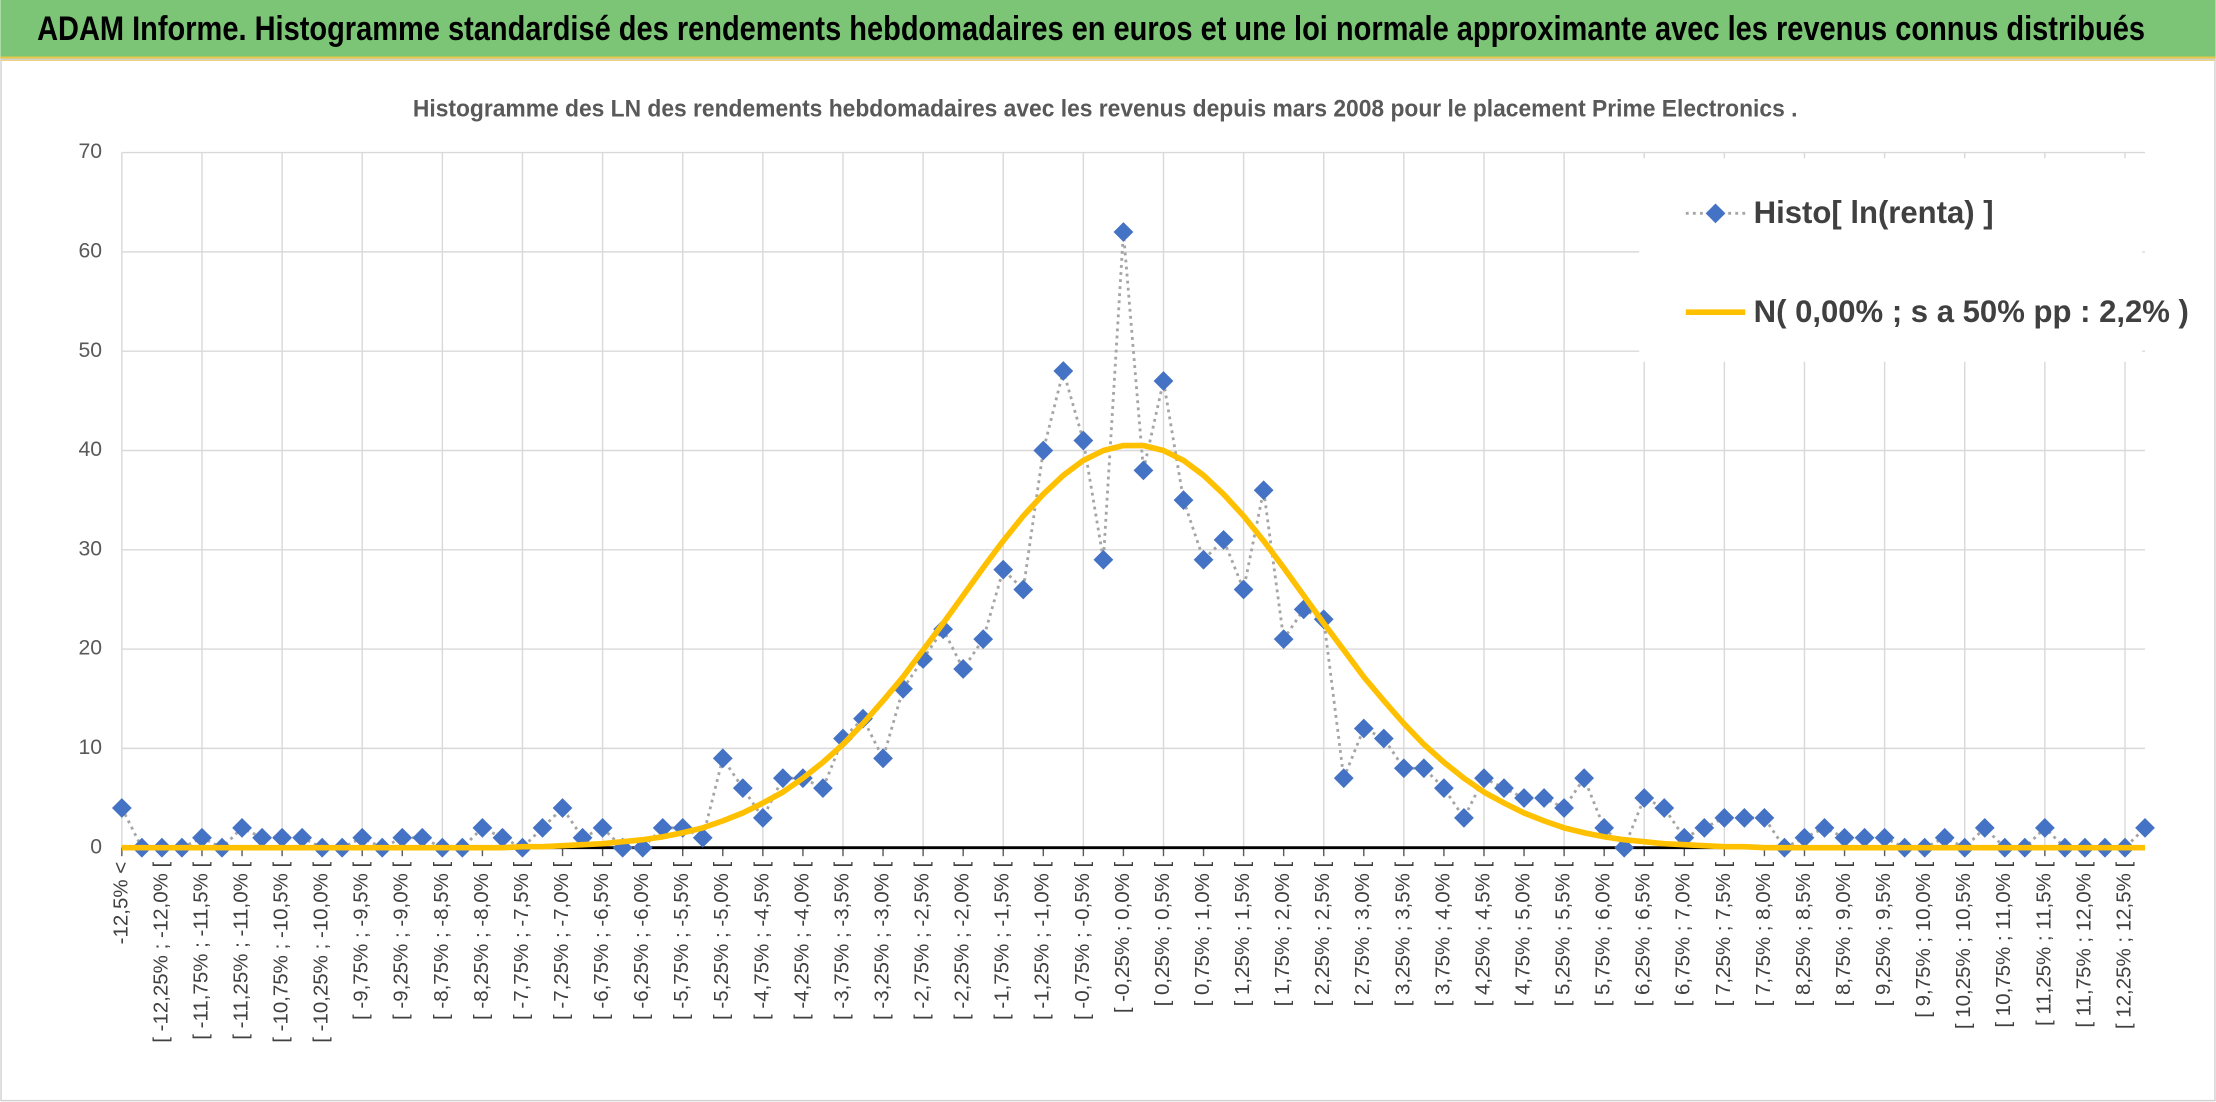 Image resolution: width=2216 pixels, height=1102 pixels. I want to click on y-tick-label: 20, so click(90, 648).